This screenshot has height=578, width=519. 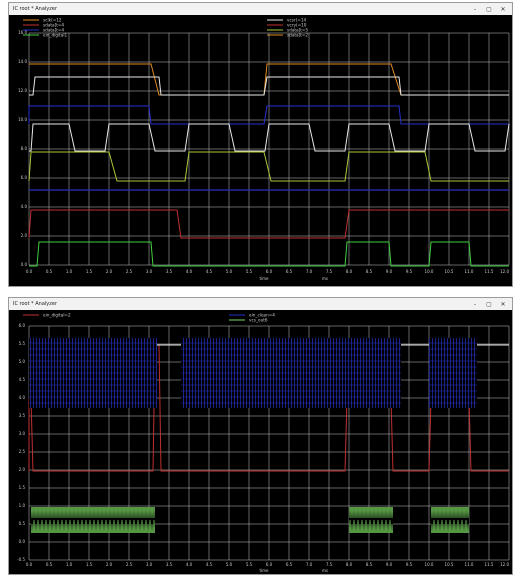 I want to click on y-tick-label: -0.5, so click(x=21, y=559).